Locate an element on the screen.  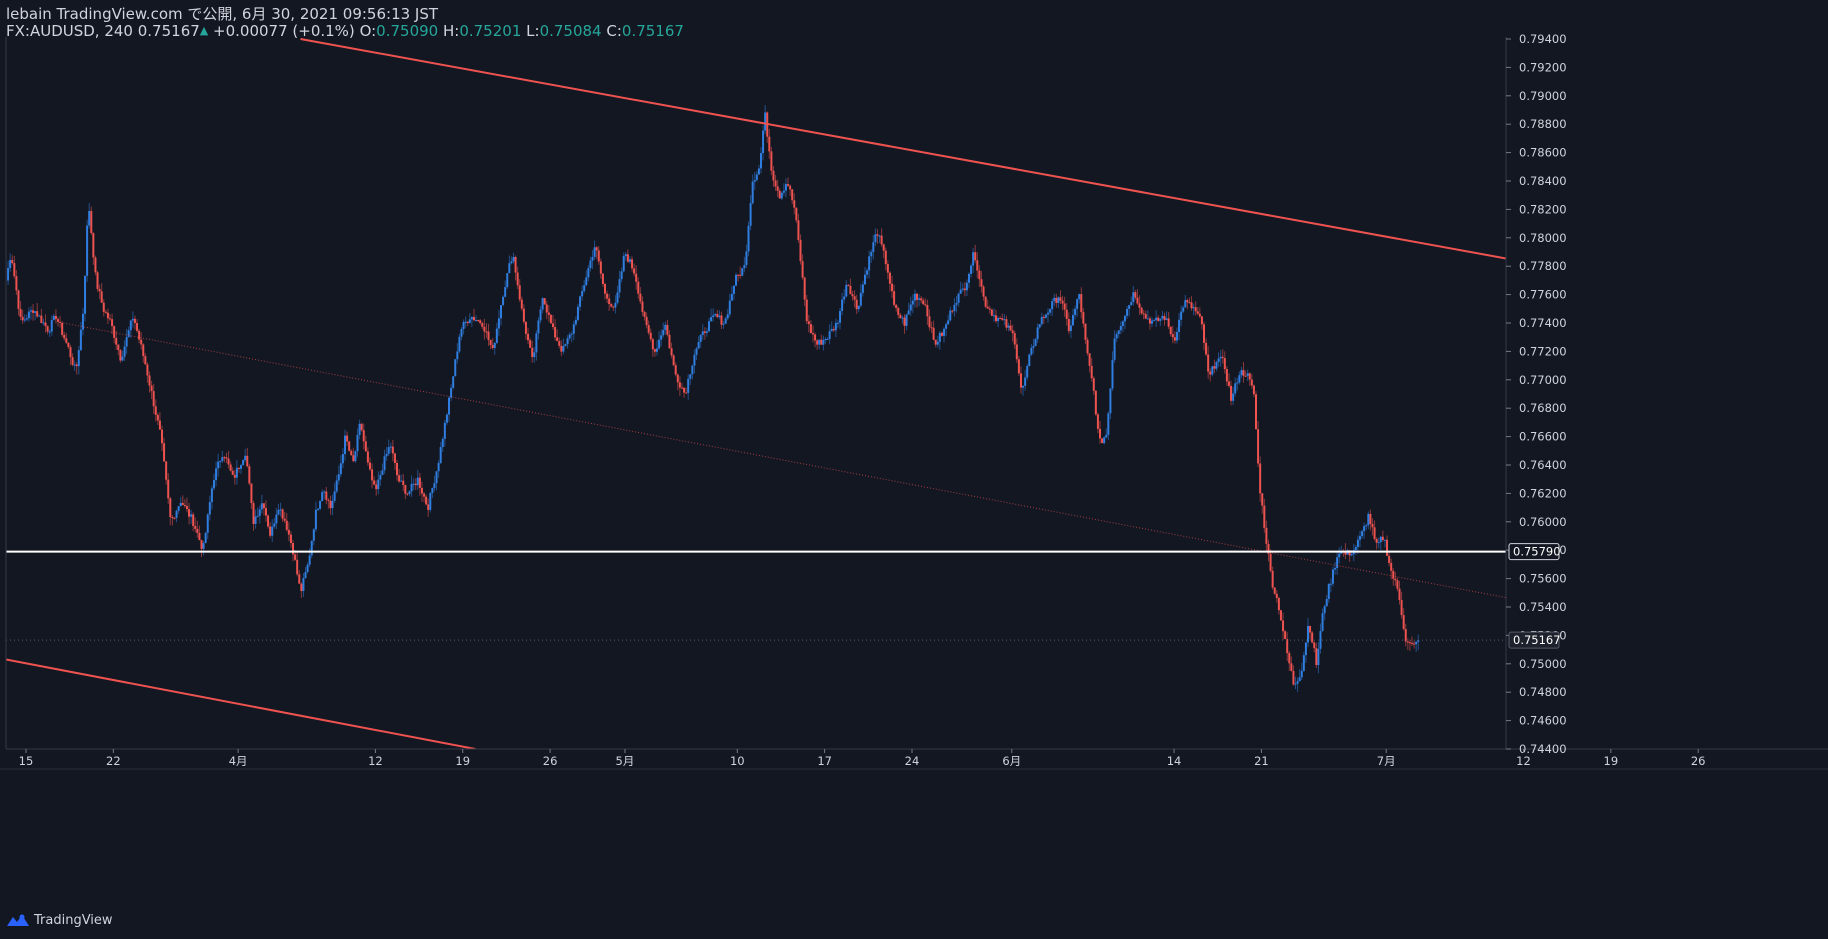
y-tick-label: 0.76800 is located at coordinates (1543, 408).